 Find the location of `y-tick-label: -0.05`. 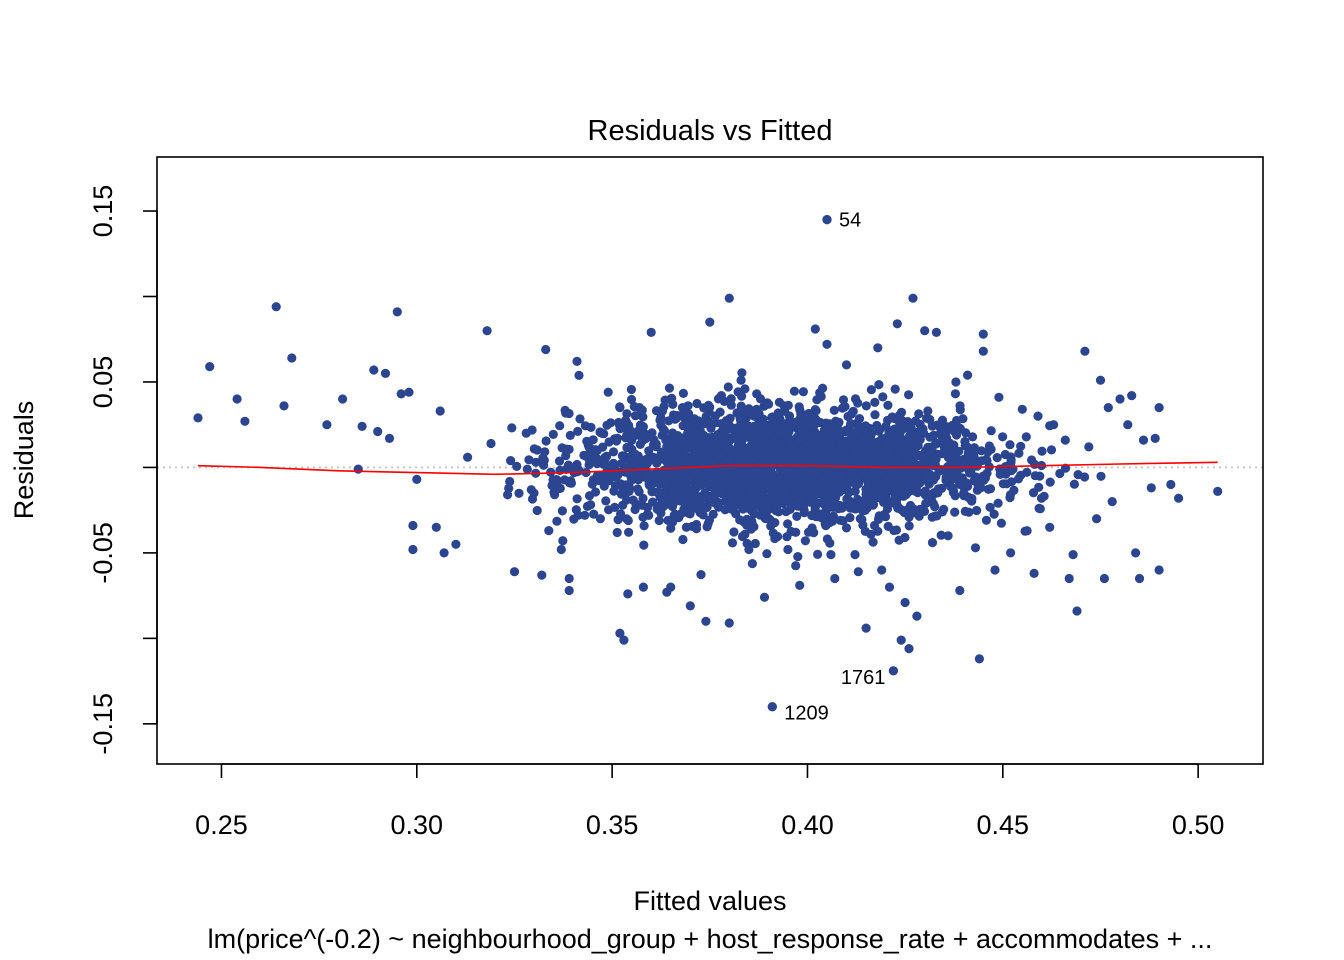

y-tick-label: -0.05 is located at coordinates (103, 553).